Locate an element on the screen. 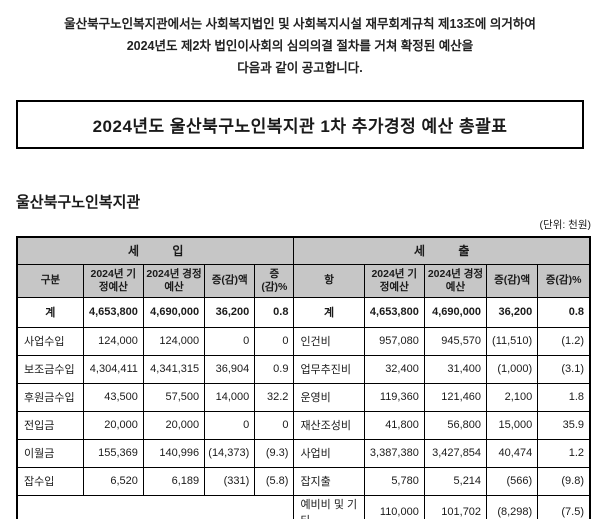 This screenshot has height=519, width=600. revenue-cell-revised: 57,500 is located at coordinates (174, 397).